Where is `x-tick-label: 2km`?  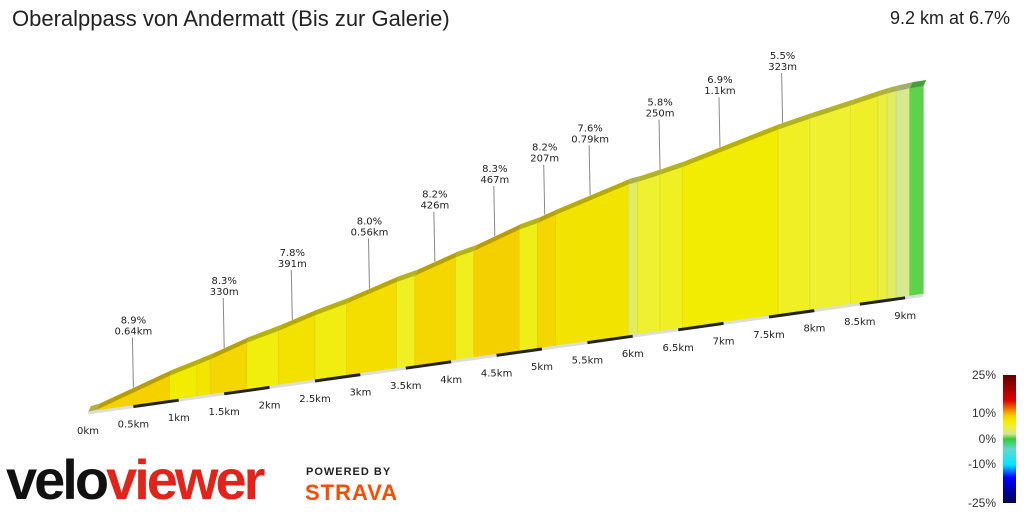
x-tick-label: 2km is located at coordinates (270, 405).